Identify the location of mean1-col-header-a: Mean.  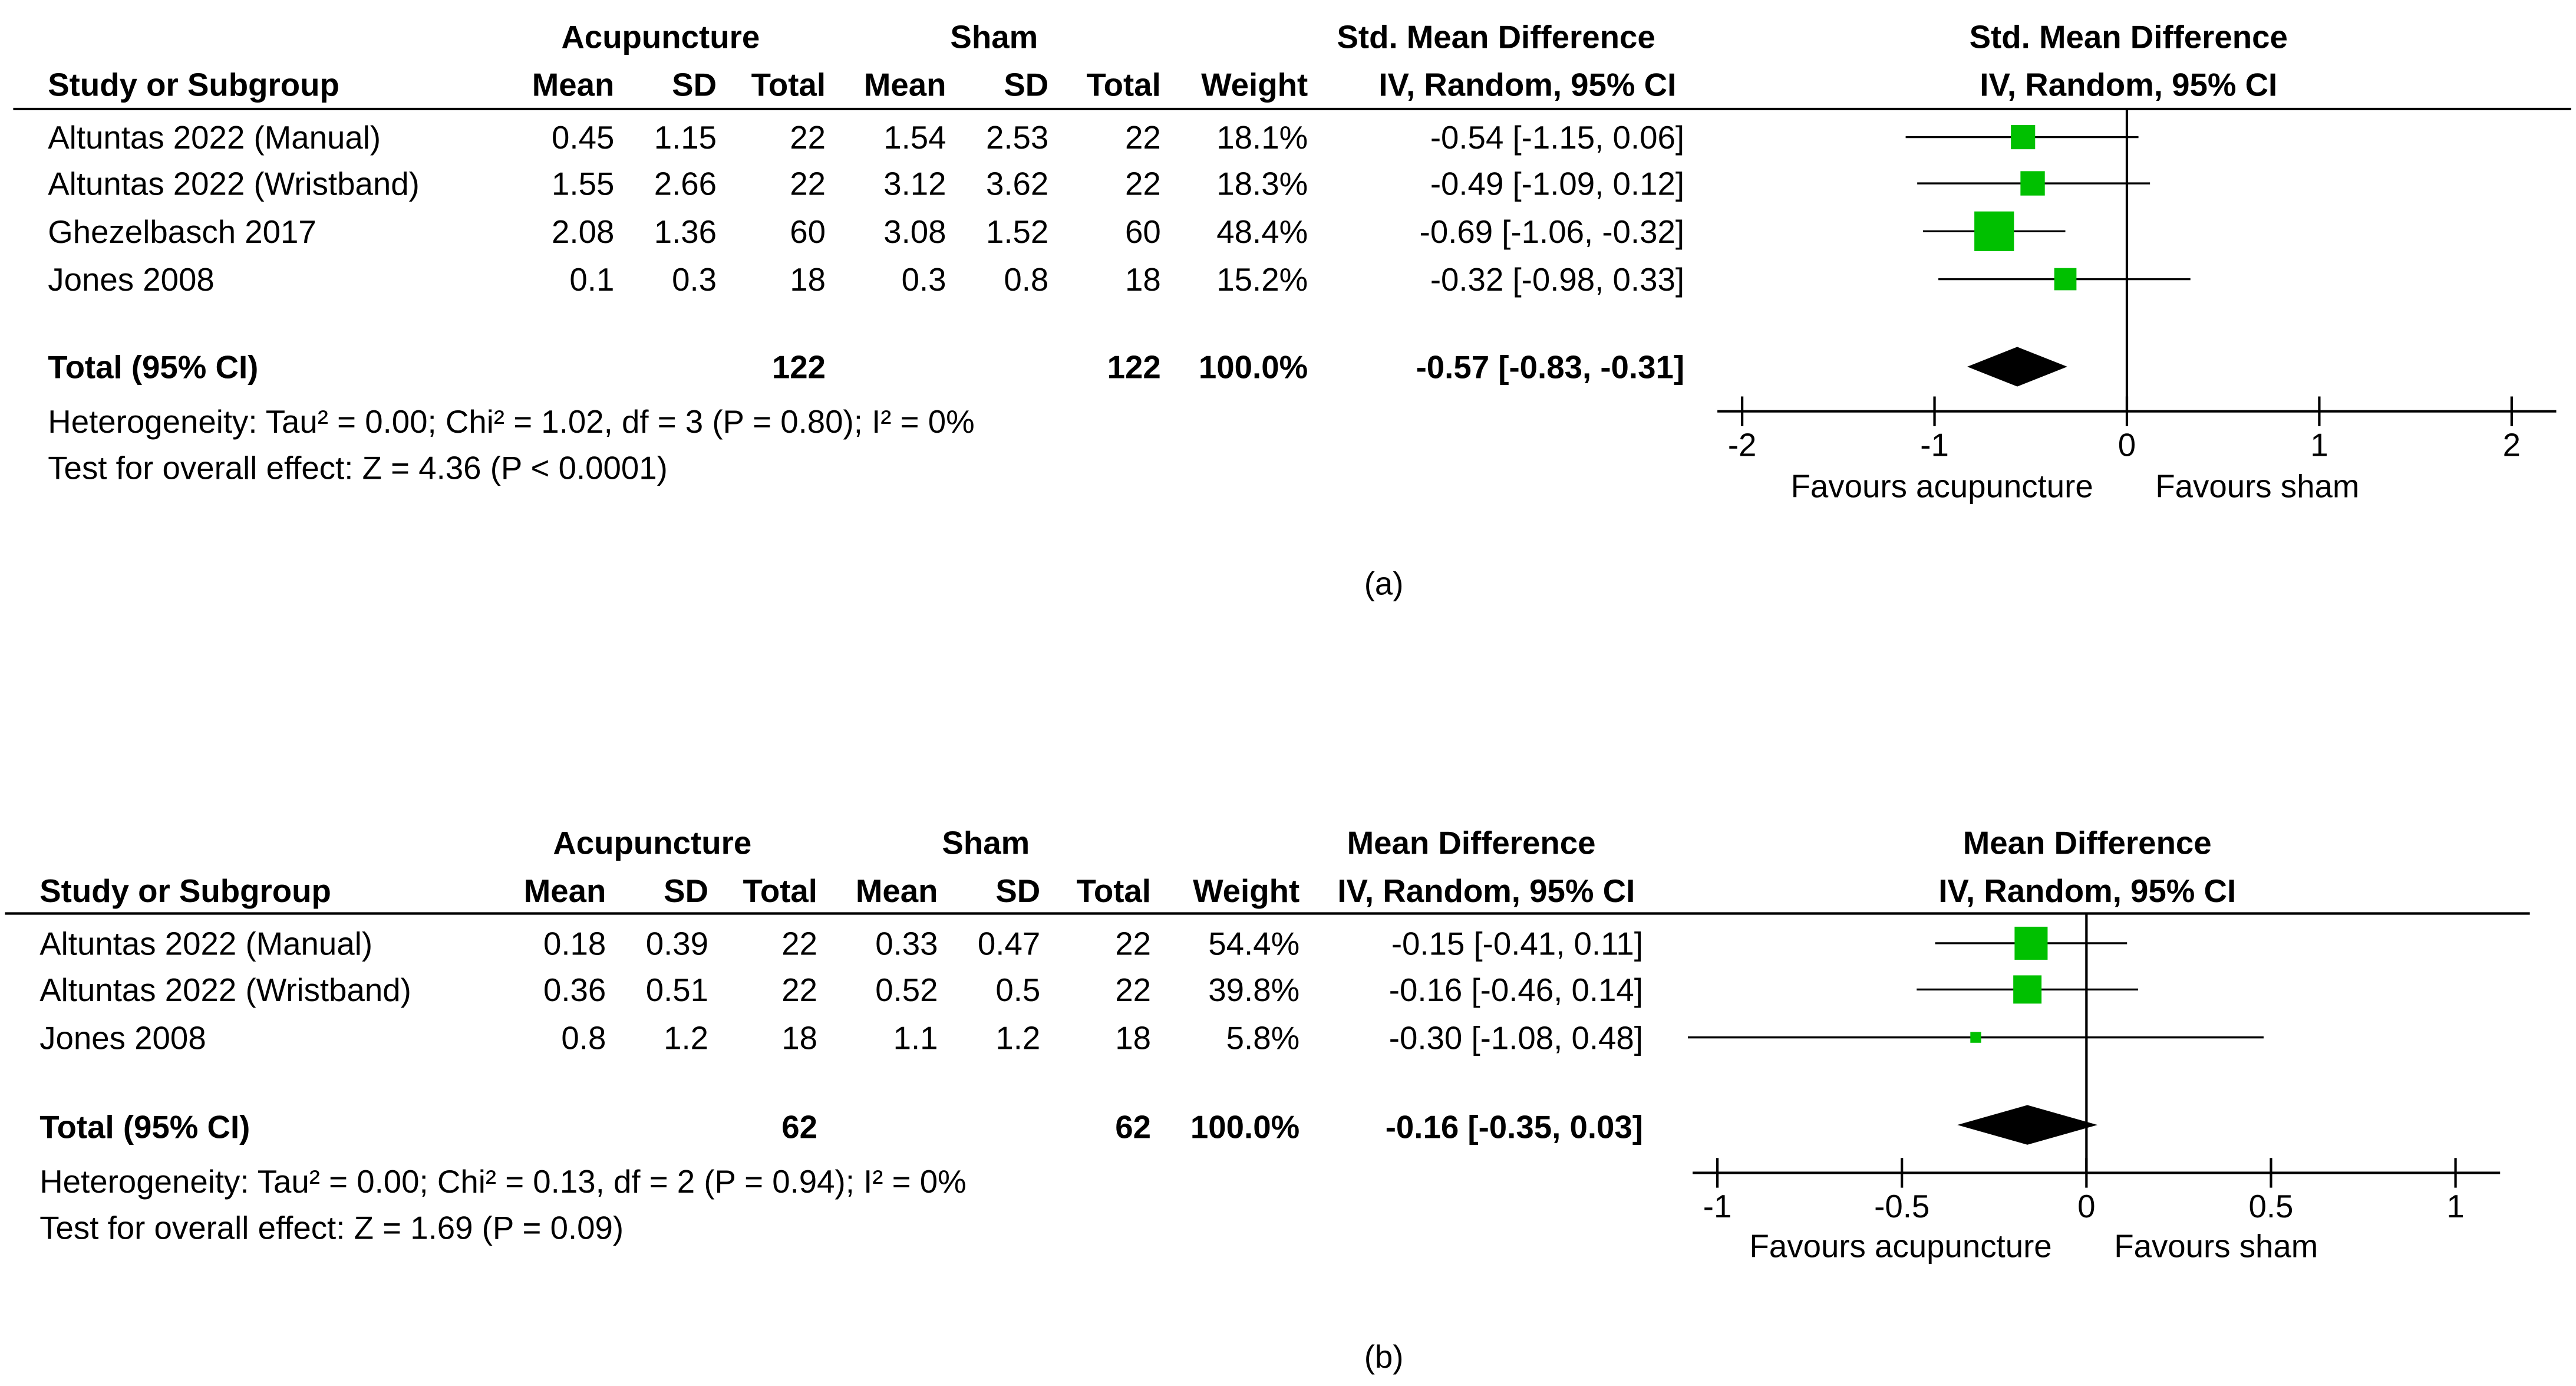
(574, 85).